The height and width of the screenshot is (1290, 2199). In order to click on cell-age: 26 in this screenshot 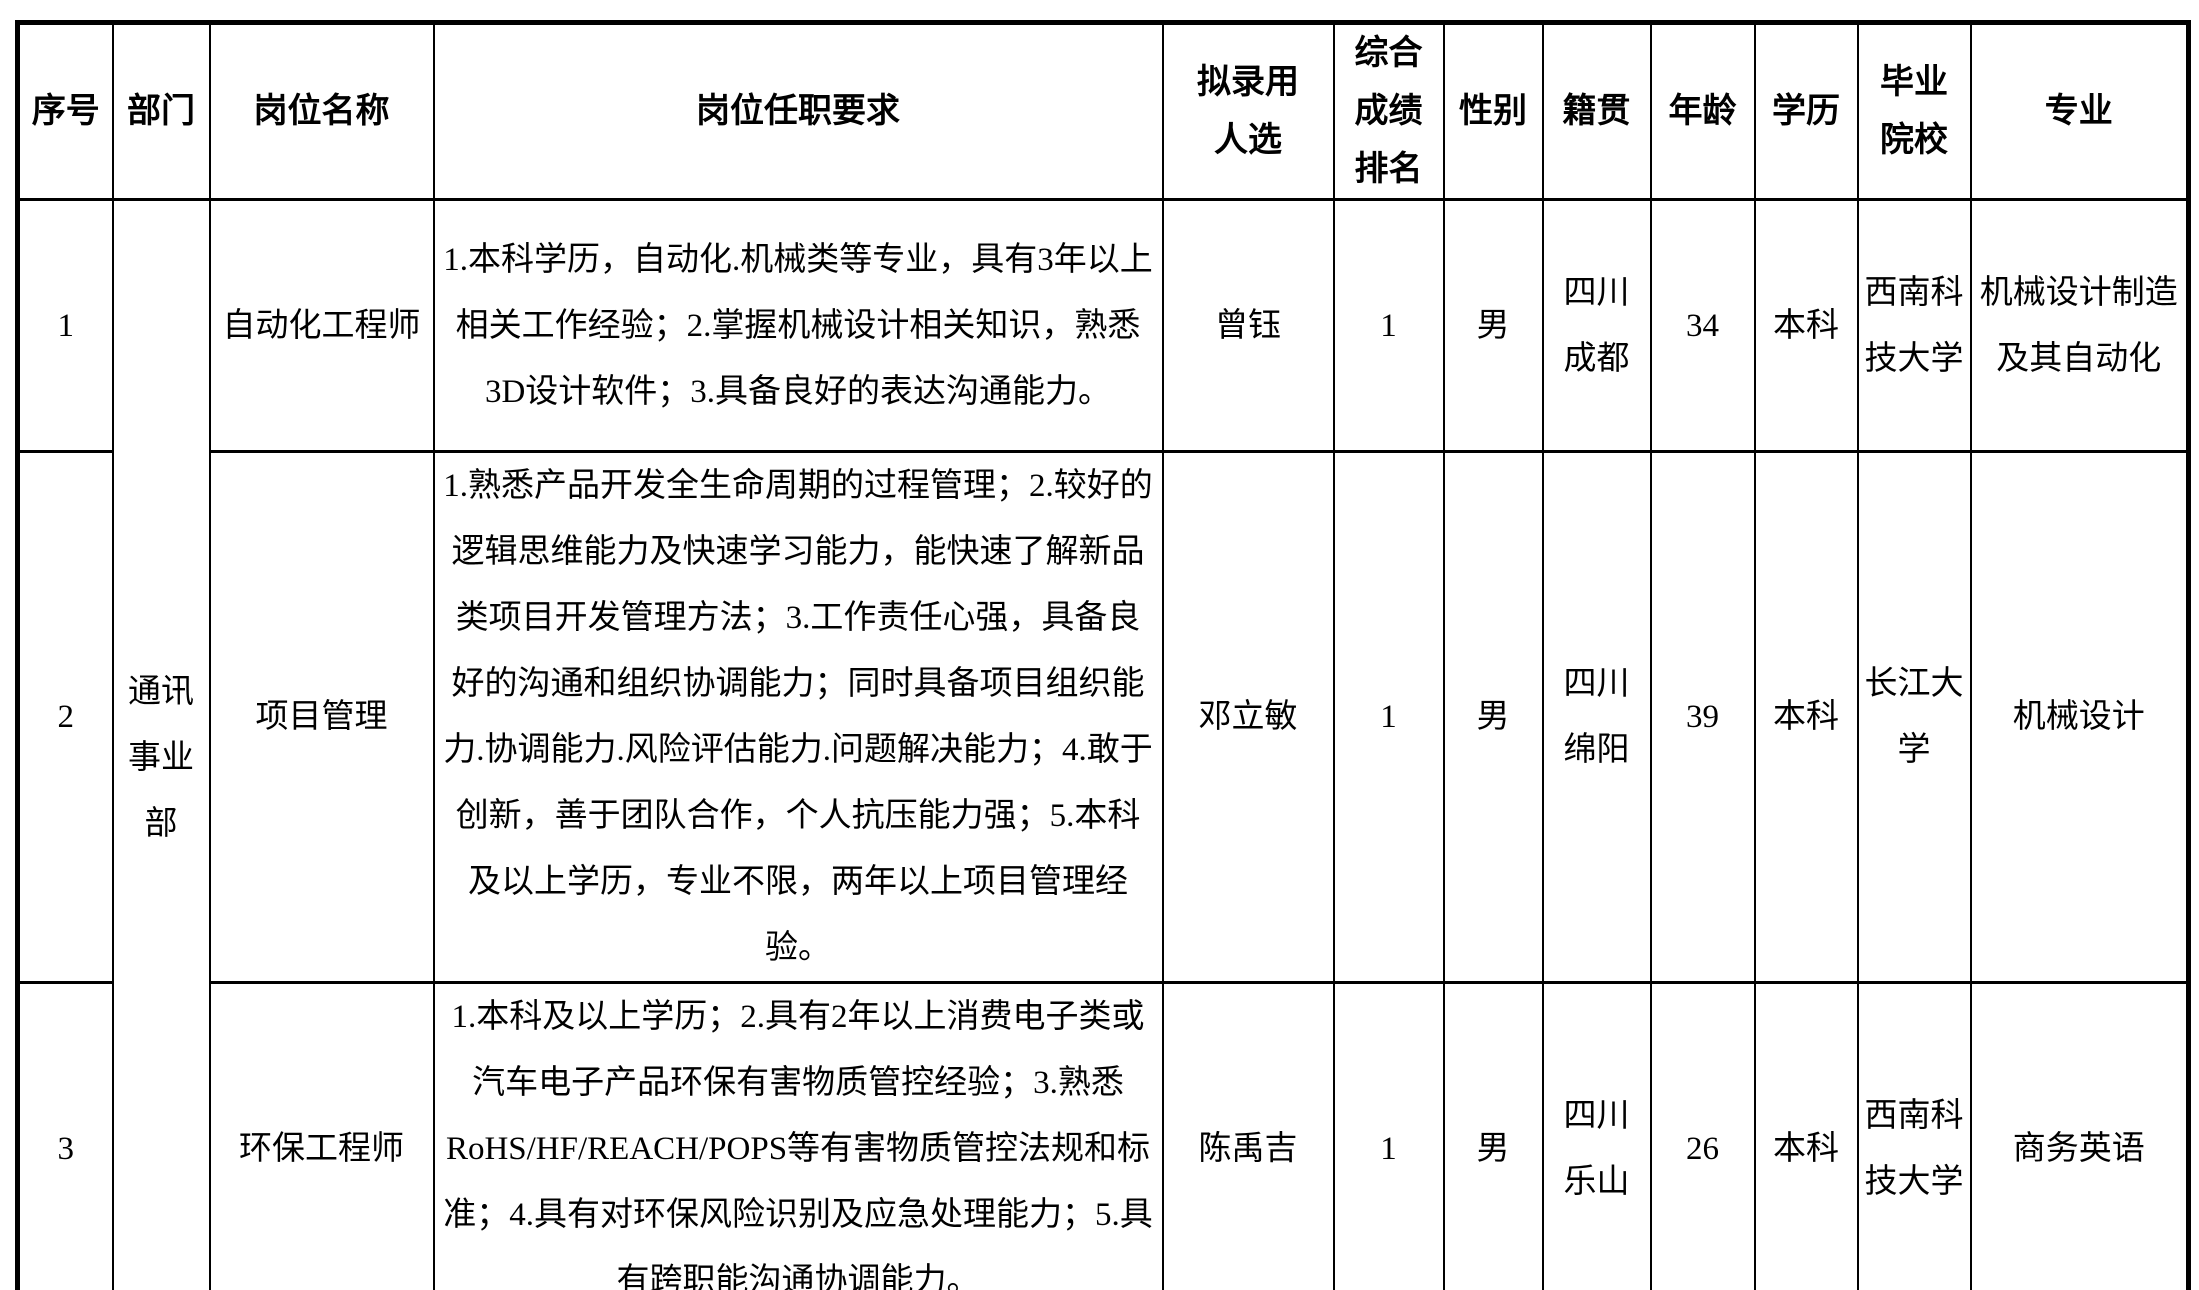, I will do `click(1702, 1135)`.